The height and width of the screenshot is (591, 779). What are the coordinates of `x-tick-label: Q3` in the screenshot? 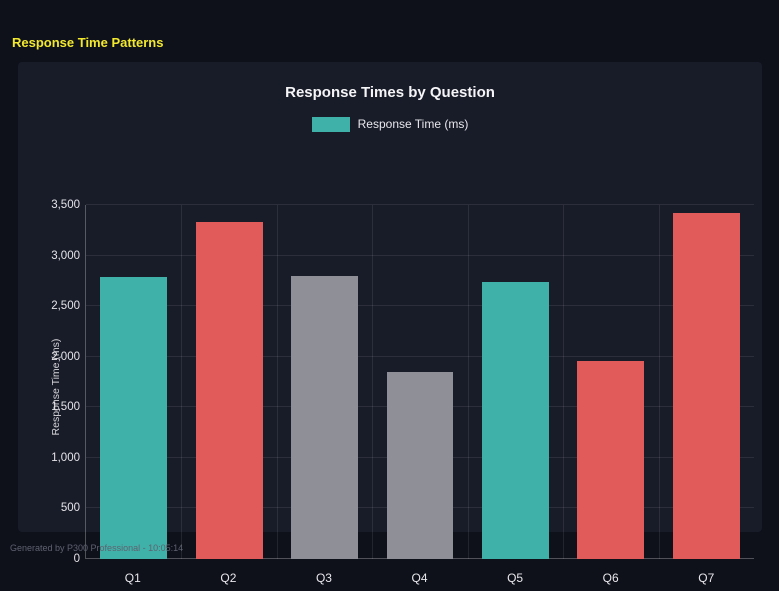 It's located at (323, 578).